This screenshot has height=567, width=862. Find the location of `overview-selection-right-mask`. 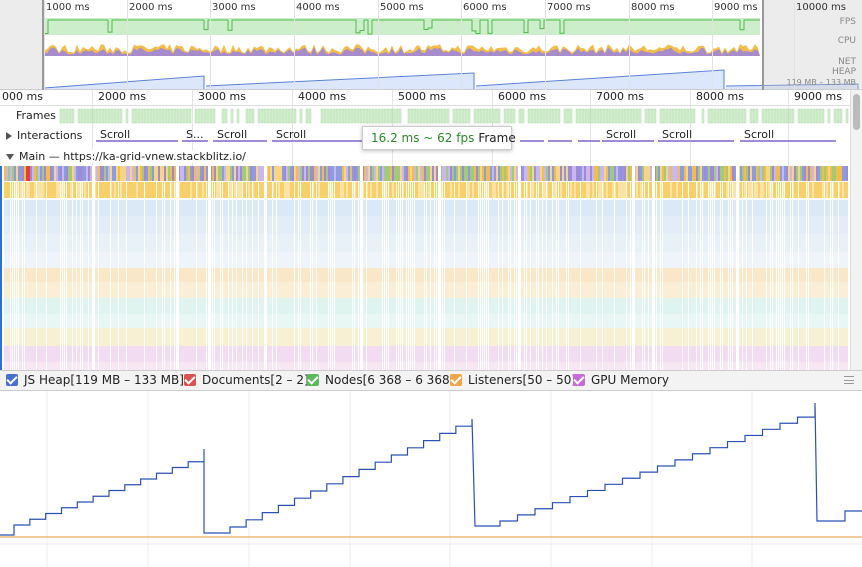

overview-selection-right-mask is located at coordinates (812, 45).